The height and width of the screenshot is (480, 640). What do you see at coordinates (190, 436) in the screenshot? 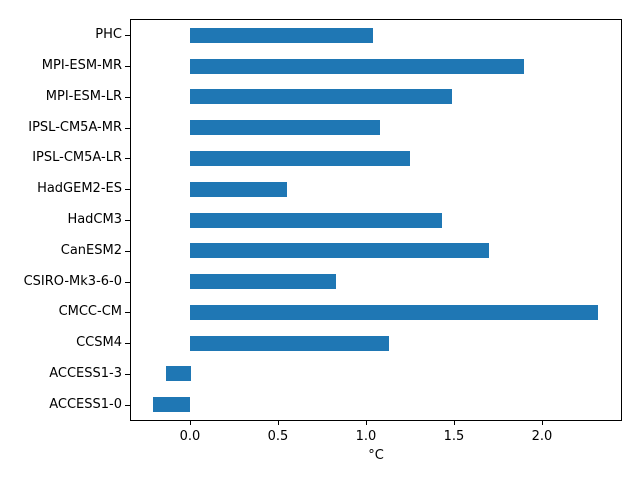
I see `x-tick-label: 0.0` at bounding box center [190, 436].